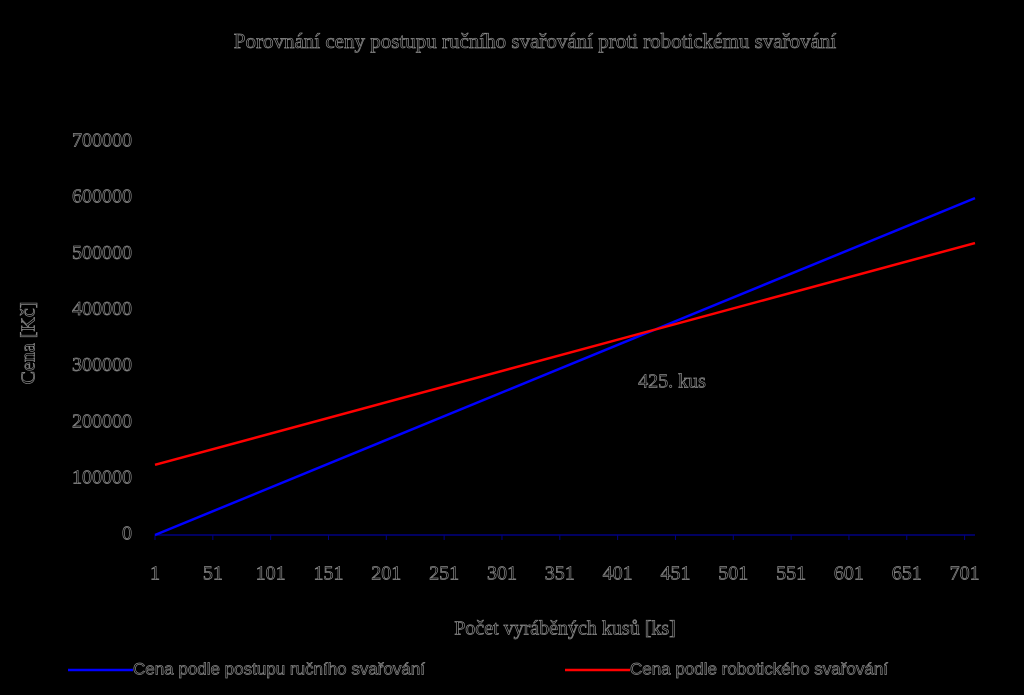  I want to click on annotation: 425. kus, so click(672, 382).